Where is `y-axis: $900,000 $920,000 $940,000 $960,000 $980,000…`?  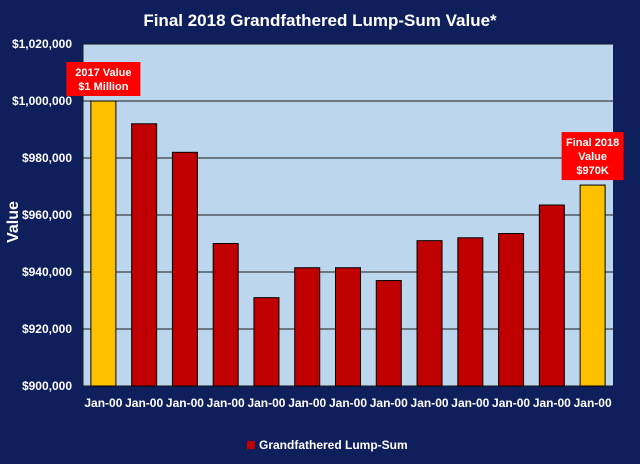
y-axis: $900,000 $920,000 $940,000 $960,000 $980,000… is located at coordinates (48, 215).